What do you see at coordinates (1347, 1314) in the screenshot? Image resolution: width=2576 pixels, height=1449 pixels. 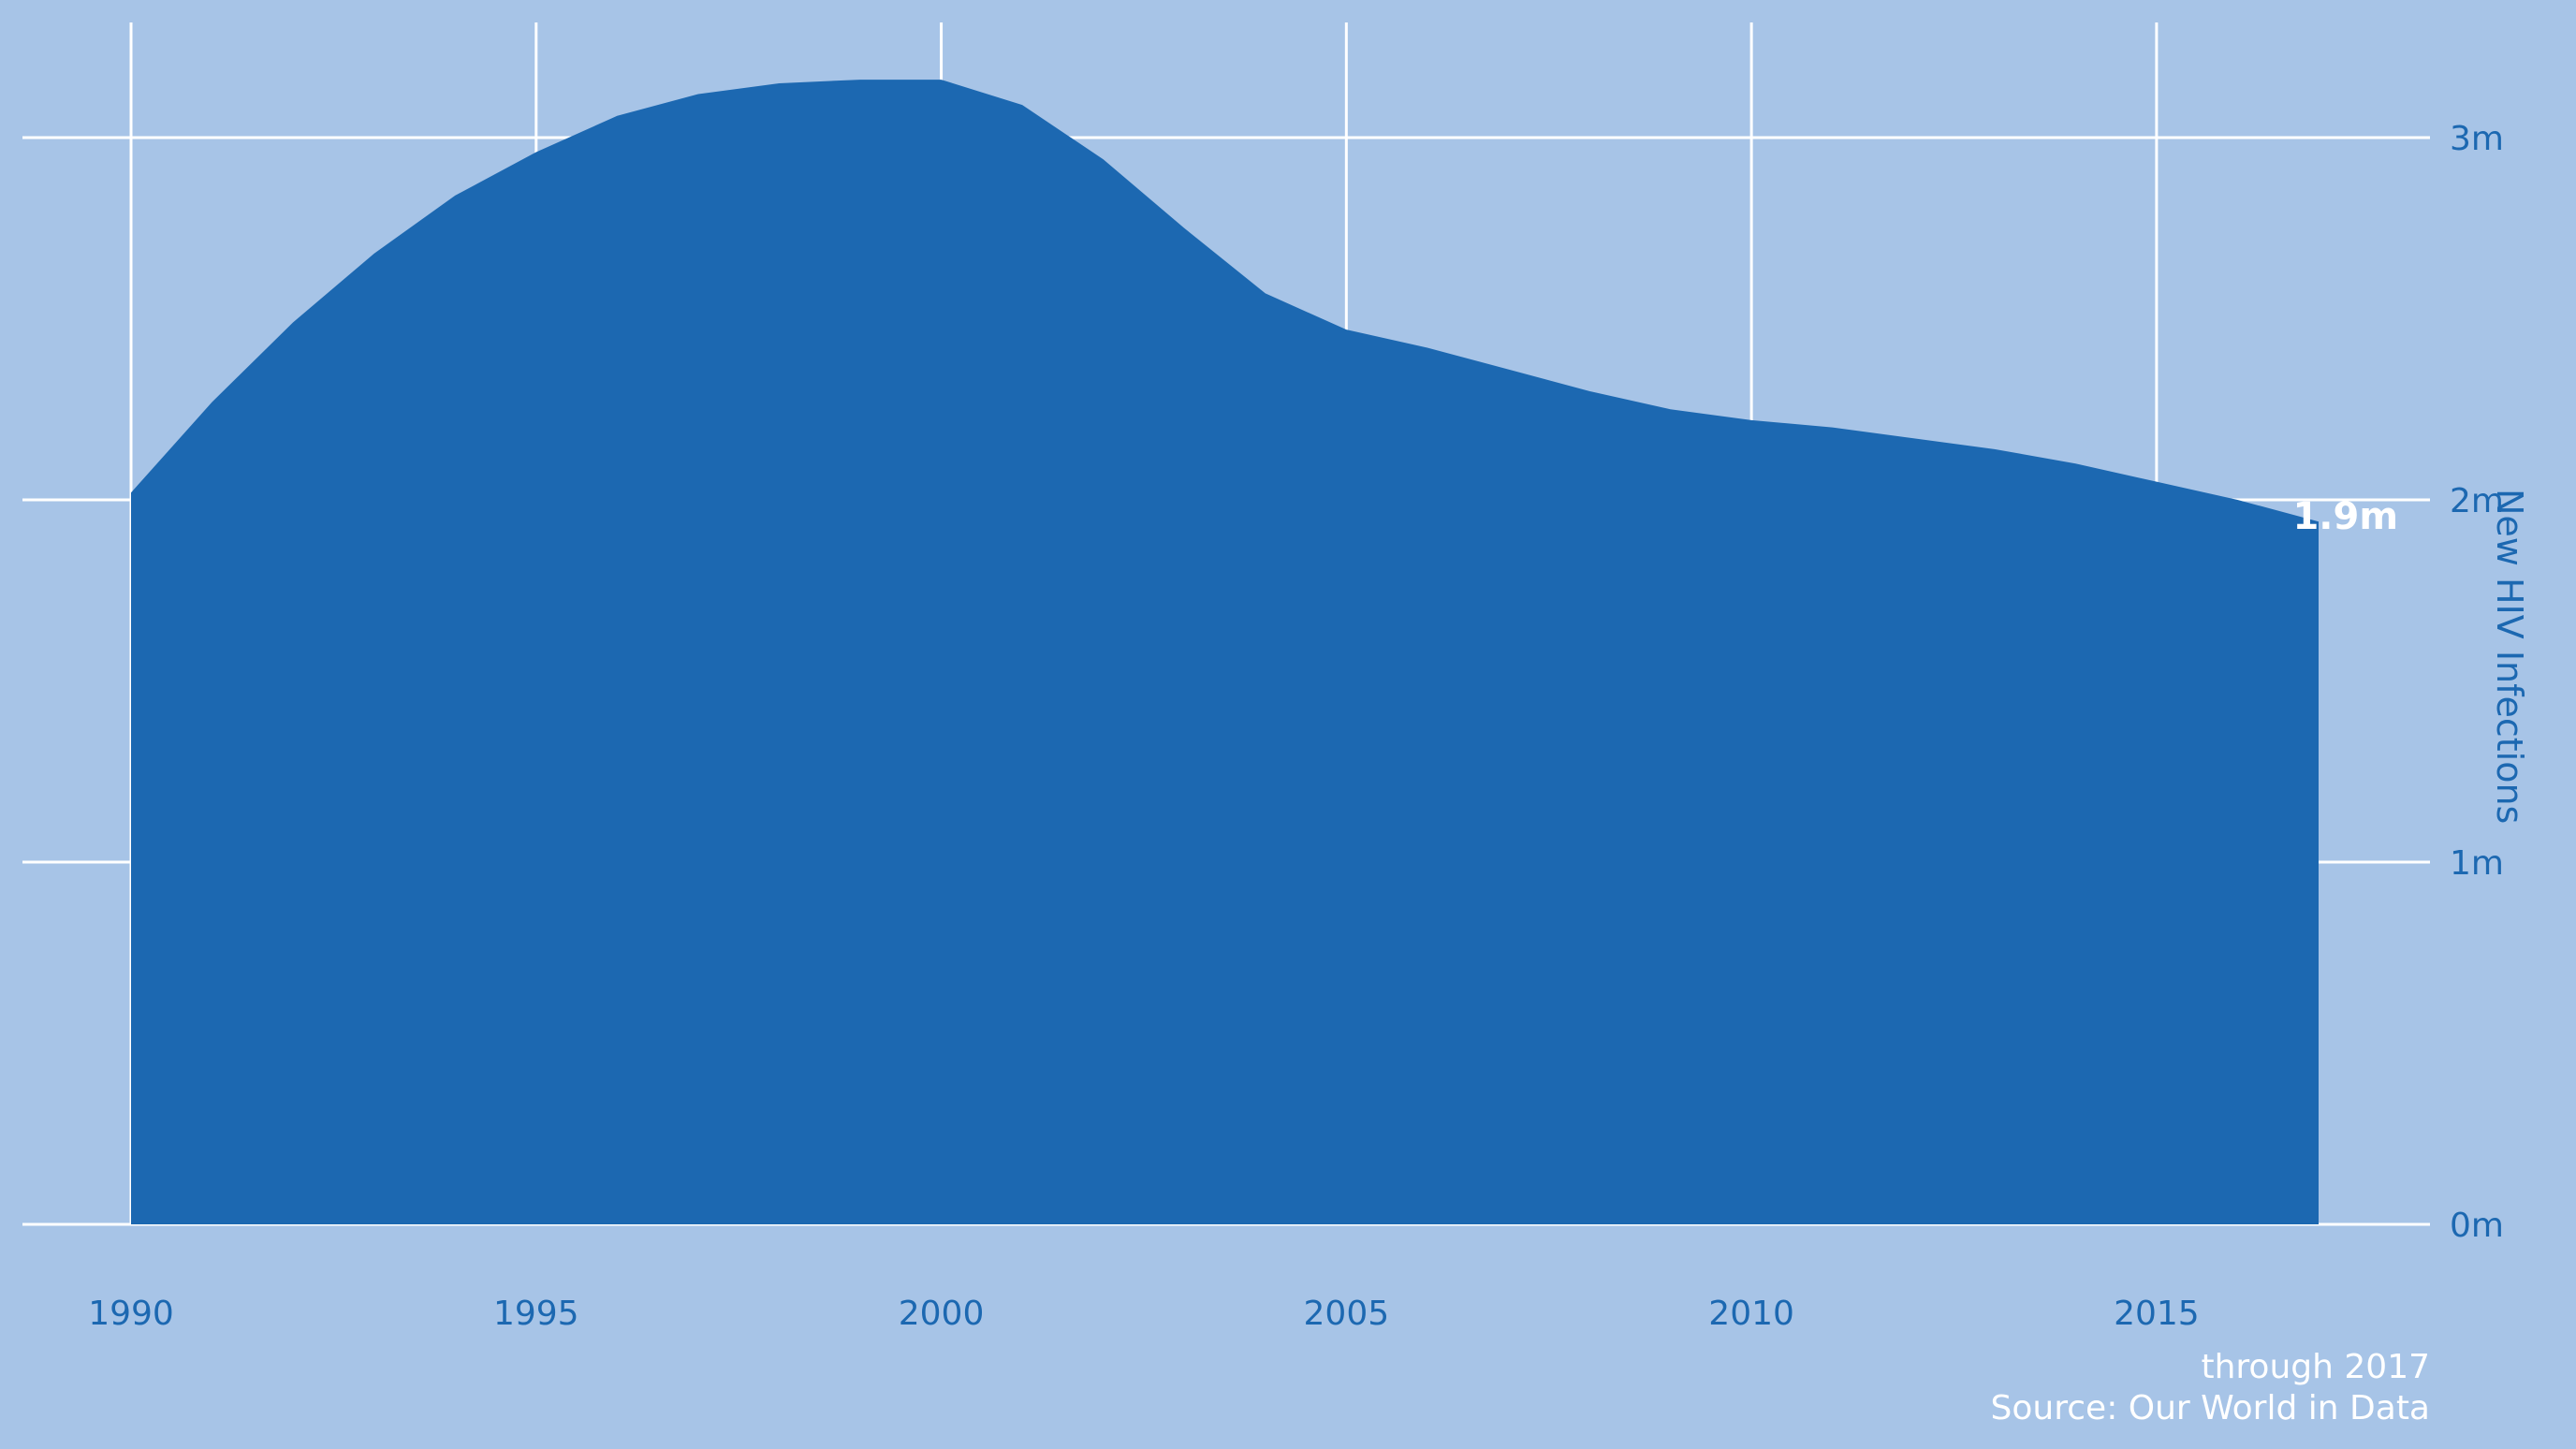 I see `x-tick-label-2005: 2005` at bounding box center [1347, 1314].